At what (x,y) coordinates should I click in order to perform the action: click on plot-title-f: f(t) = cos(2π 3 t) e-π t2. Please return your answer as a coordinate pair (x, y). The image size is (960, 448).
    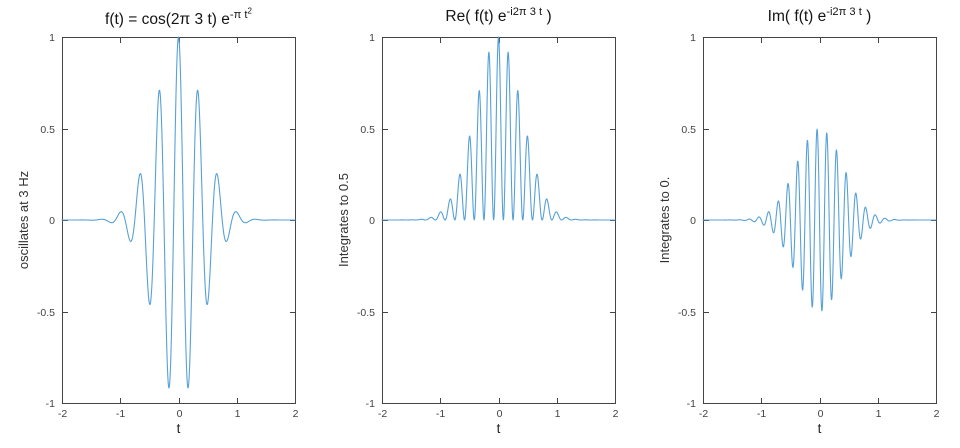
    Looking at the image, I should click on (178, 18).